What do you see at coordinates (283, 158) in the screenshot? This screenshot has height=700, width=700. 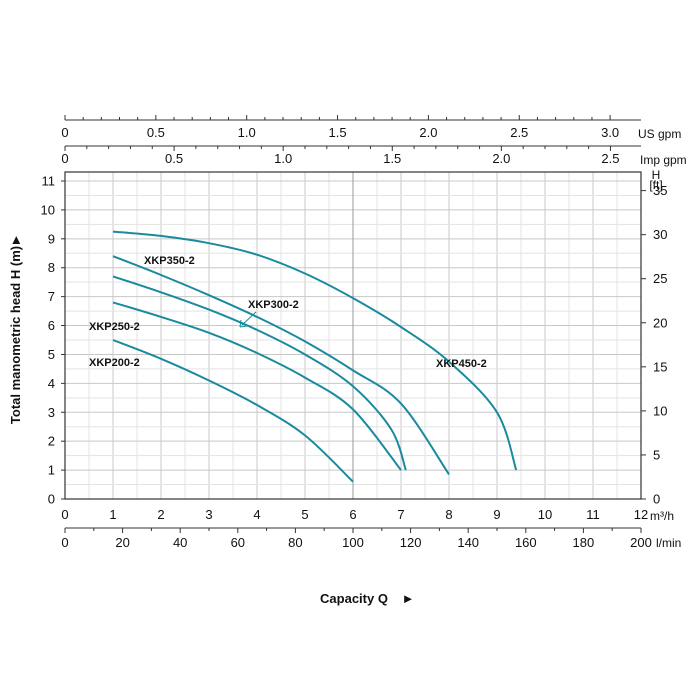 I see `x-impgpm-tick-label: 1.0` at bounding box center [283, 158].